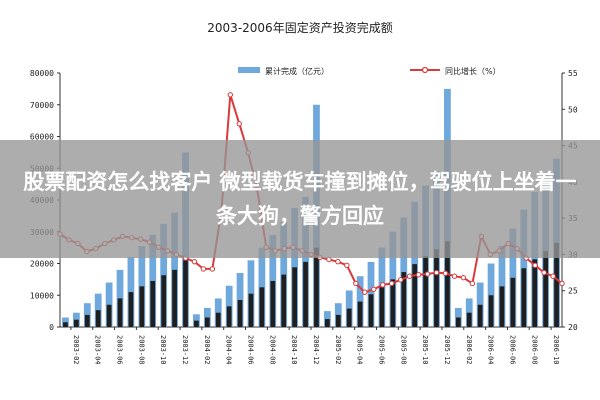 This screenshot has height=400, width=600. What do you see at coordinates (42, 73) in the screenshot?
I see `left-tick-label: 80000` at bounding box center [42, 73].